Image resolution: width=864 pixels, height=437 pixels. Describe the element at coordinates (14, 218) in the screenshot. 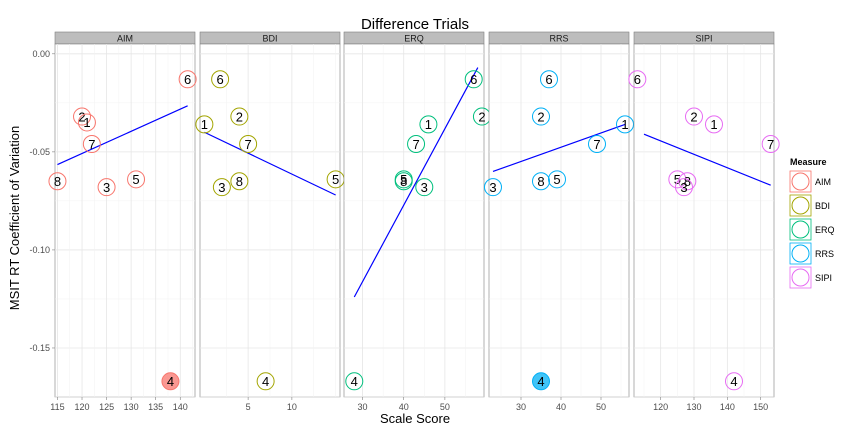

I see `y-axis-label: MSIT RT Coefficient of Variation` at that location.